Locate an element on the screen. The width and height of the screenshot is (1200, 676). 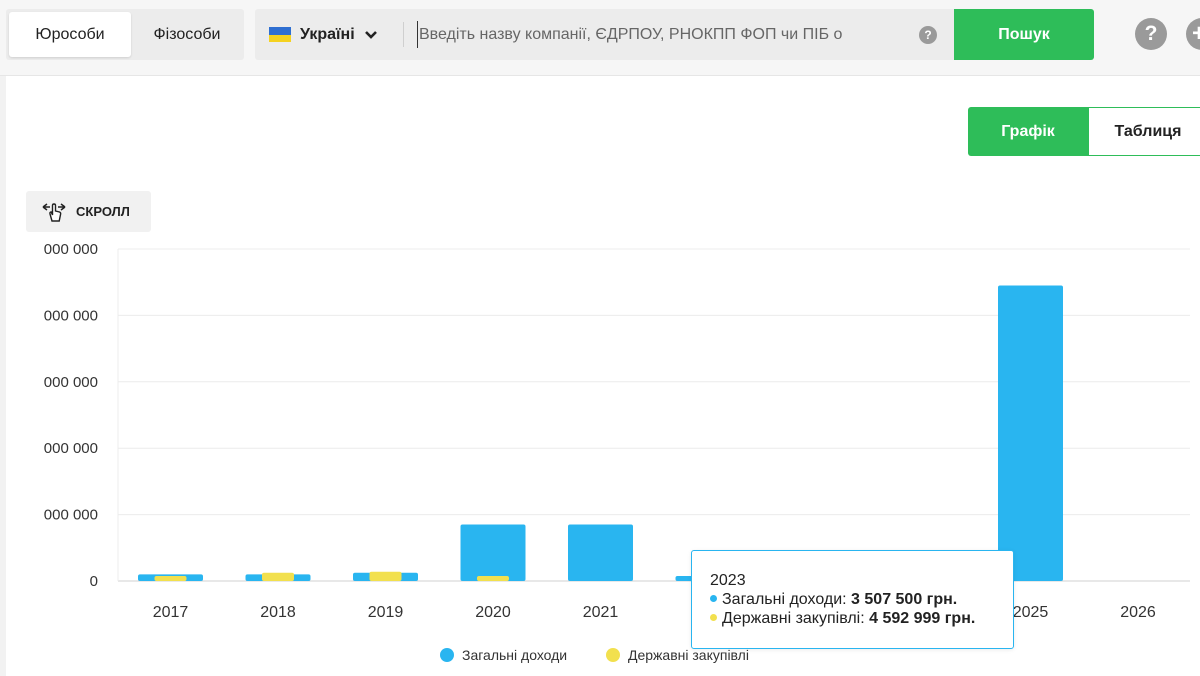
tooltip-income-label: Загальні доходи: is located at coordinates (784, 599).